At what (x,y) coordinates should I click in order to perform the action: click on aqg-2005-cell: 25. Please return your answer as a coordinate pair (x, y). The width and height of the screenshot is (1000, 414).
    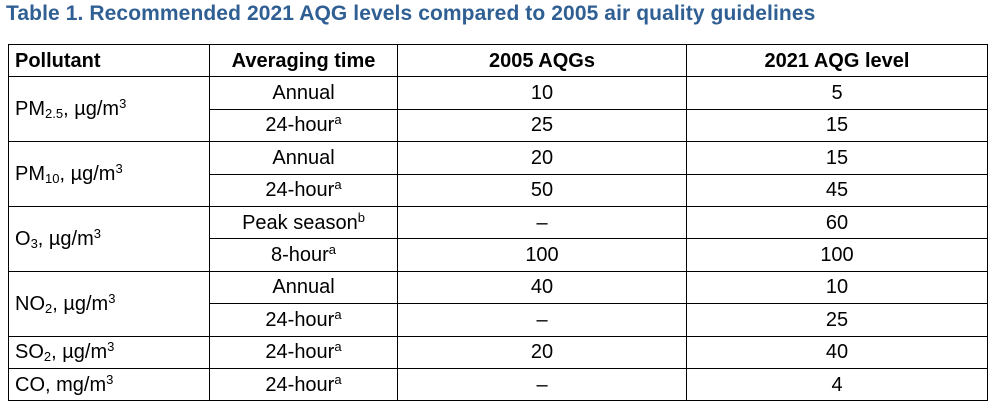
    Looking at the image, I should click on (542, 125).